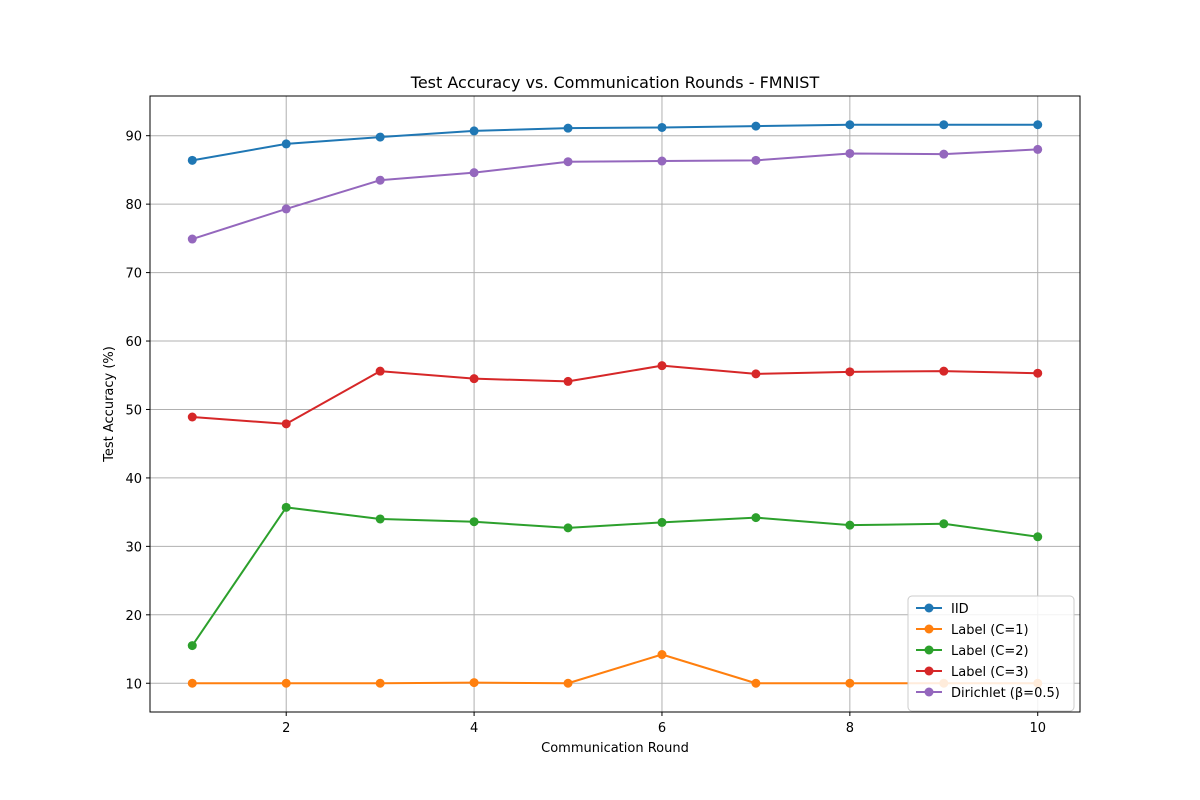 Image resolution: width=1200 pixels, height=800 pixels. I want to click on x-axis-label: Communication Round, so click(615, 748).